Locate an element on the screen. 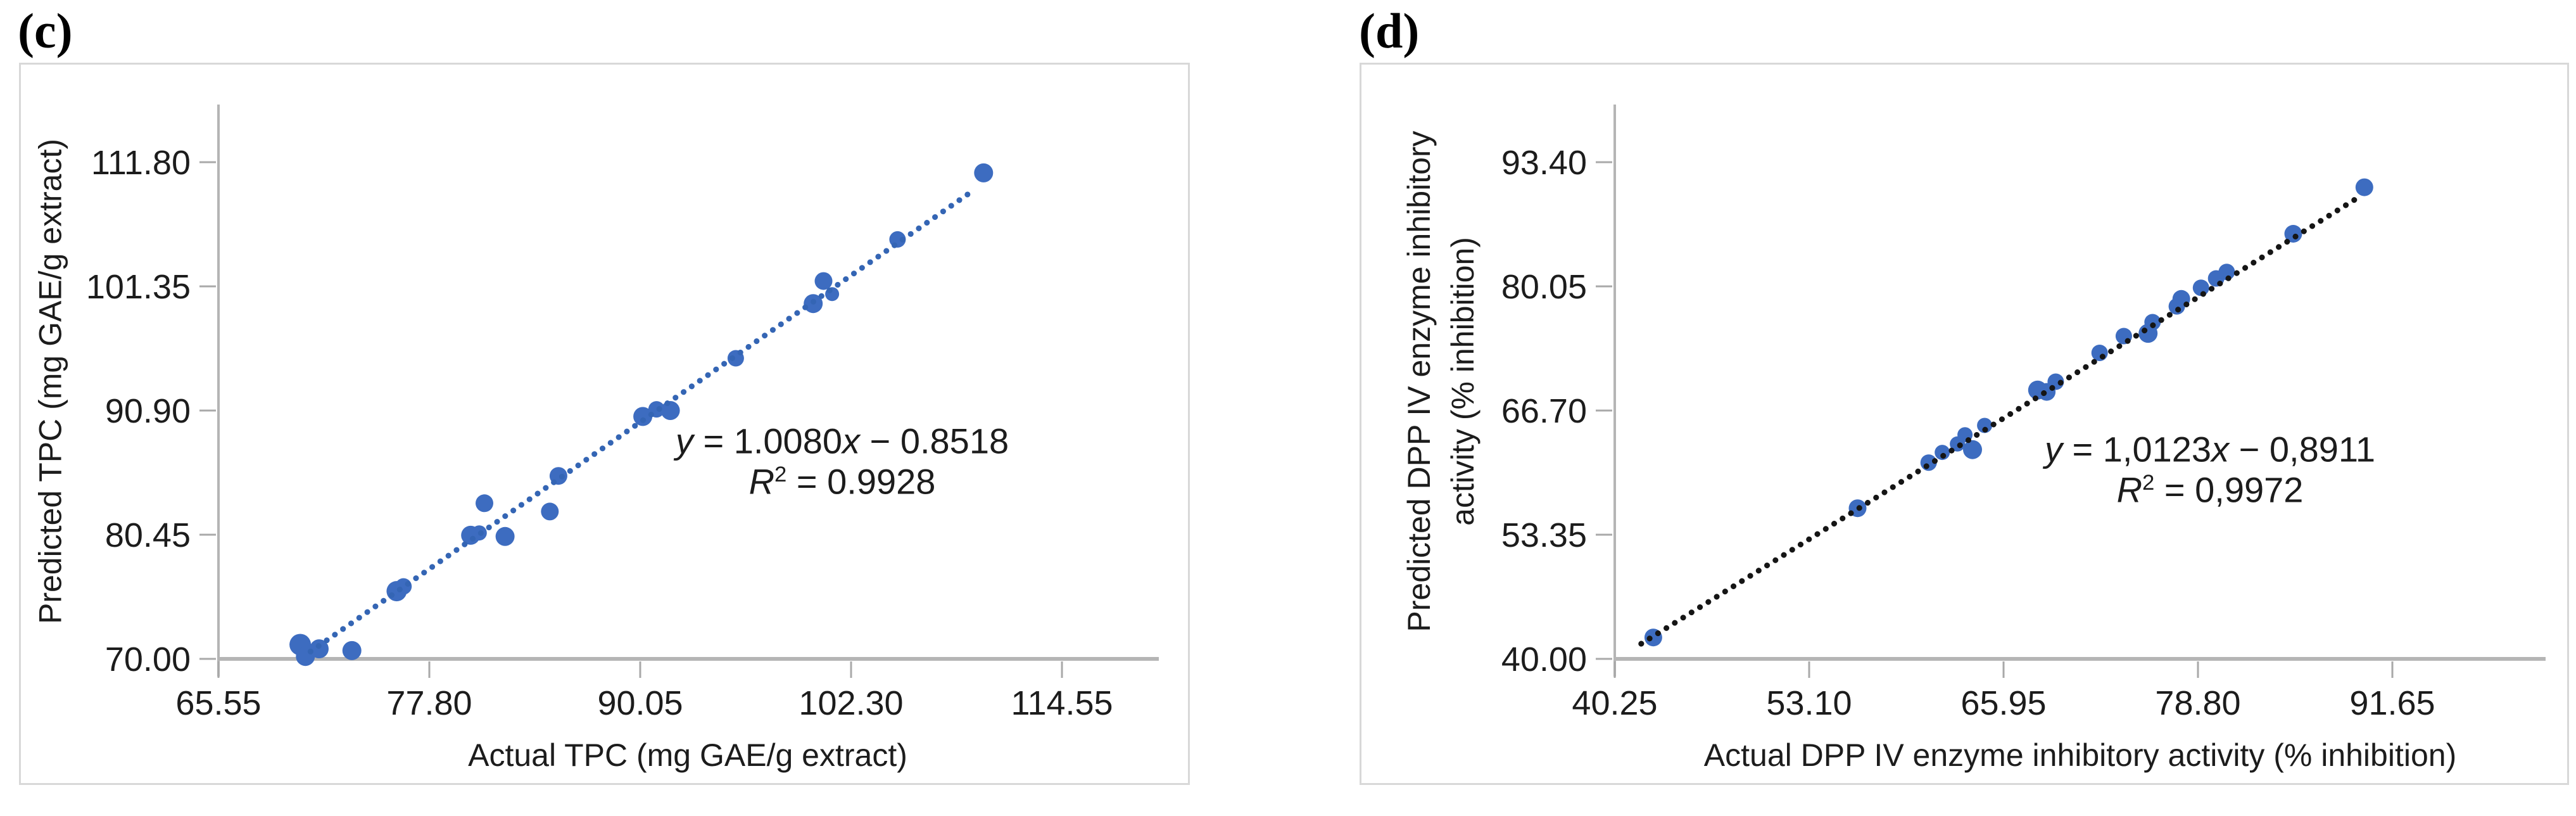 Image resolution: width=2576 pixels, height=816 pixels. equation-c-yvar: y is located at coordinates (684, 441).